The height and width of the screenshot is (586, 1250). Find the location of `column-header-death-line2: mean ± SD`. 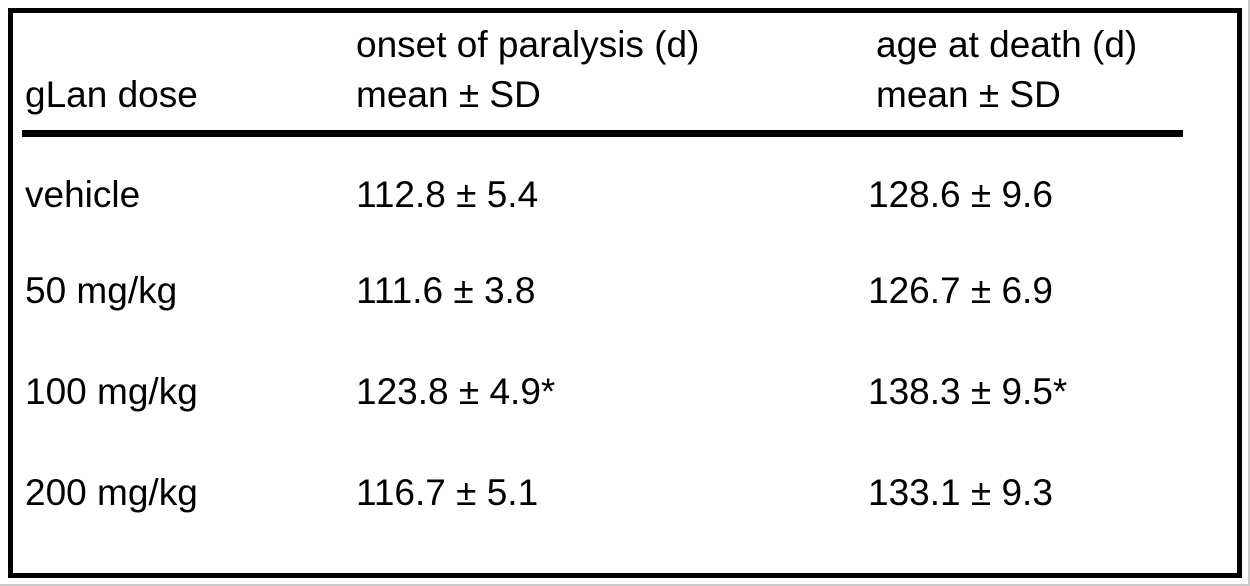

column-header-death-line2: mean ± SD is located at coordinates (968, 94).